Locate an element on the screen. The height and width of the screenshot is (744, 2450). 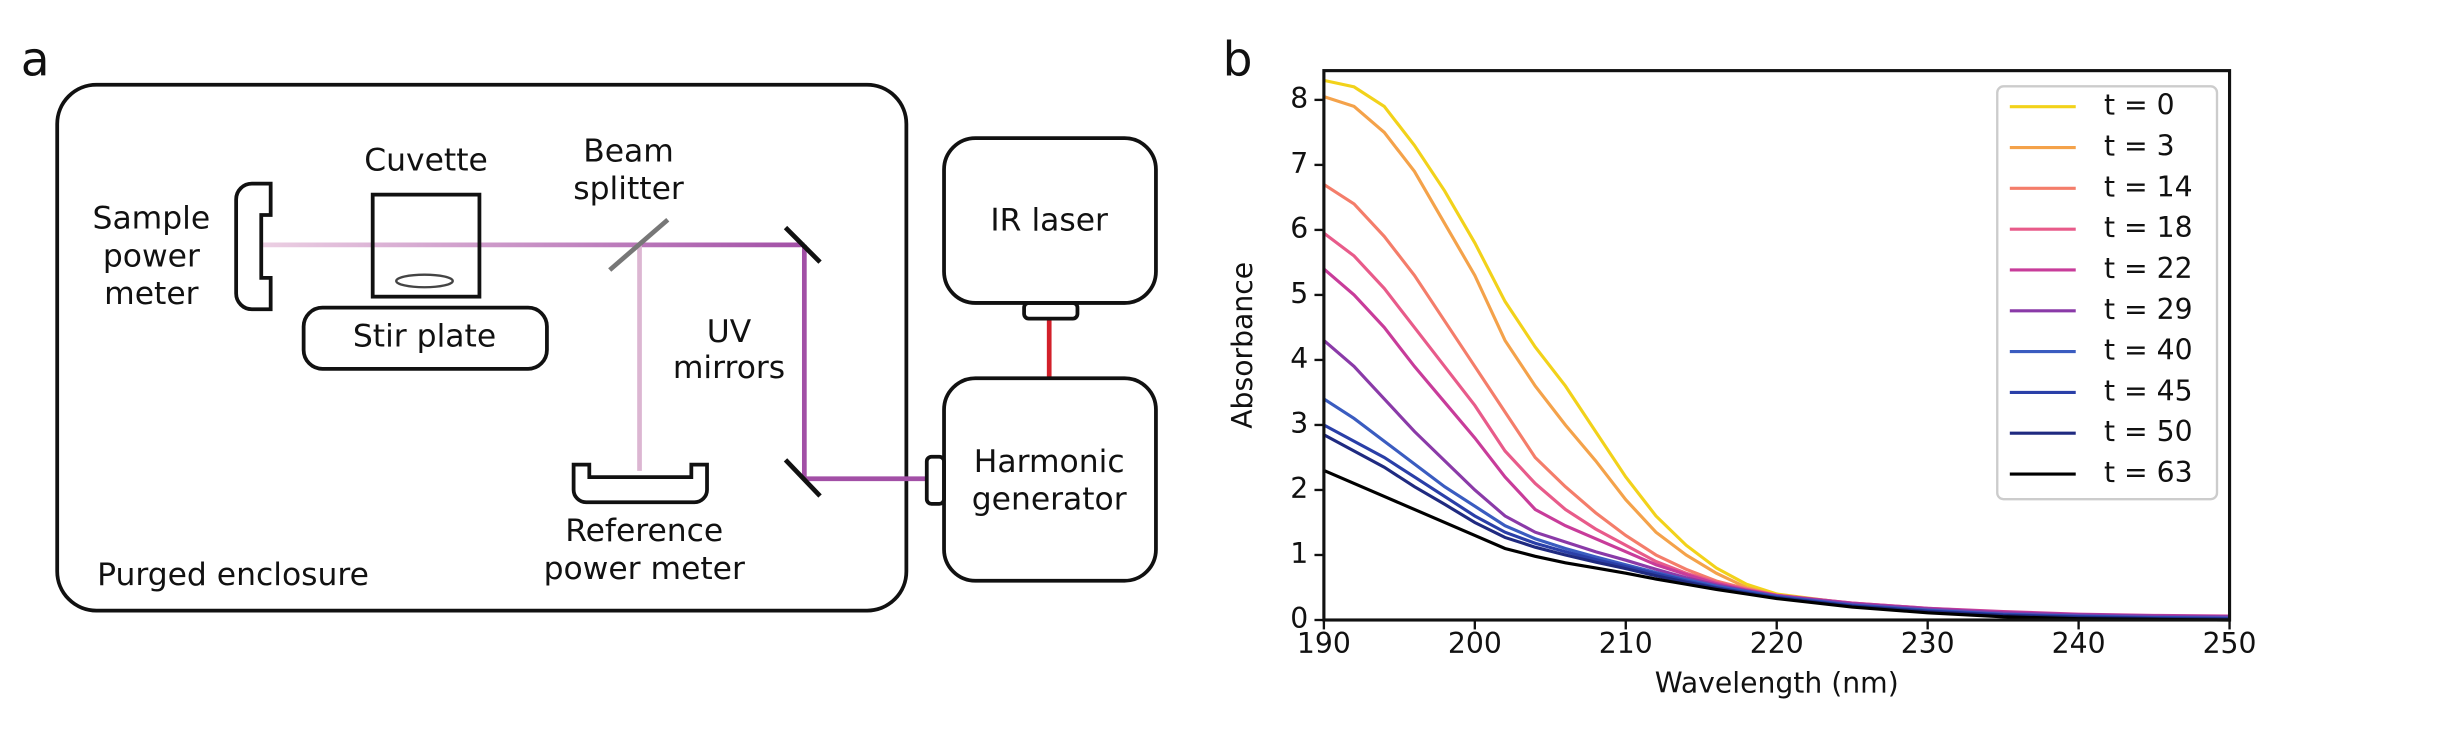
stir-plate is located at coordinates (425, 338).